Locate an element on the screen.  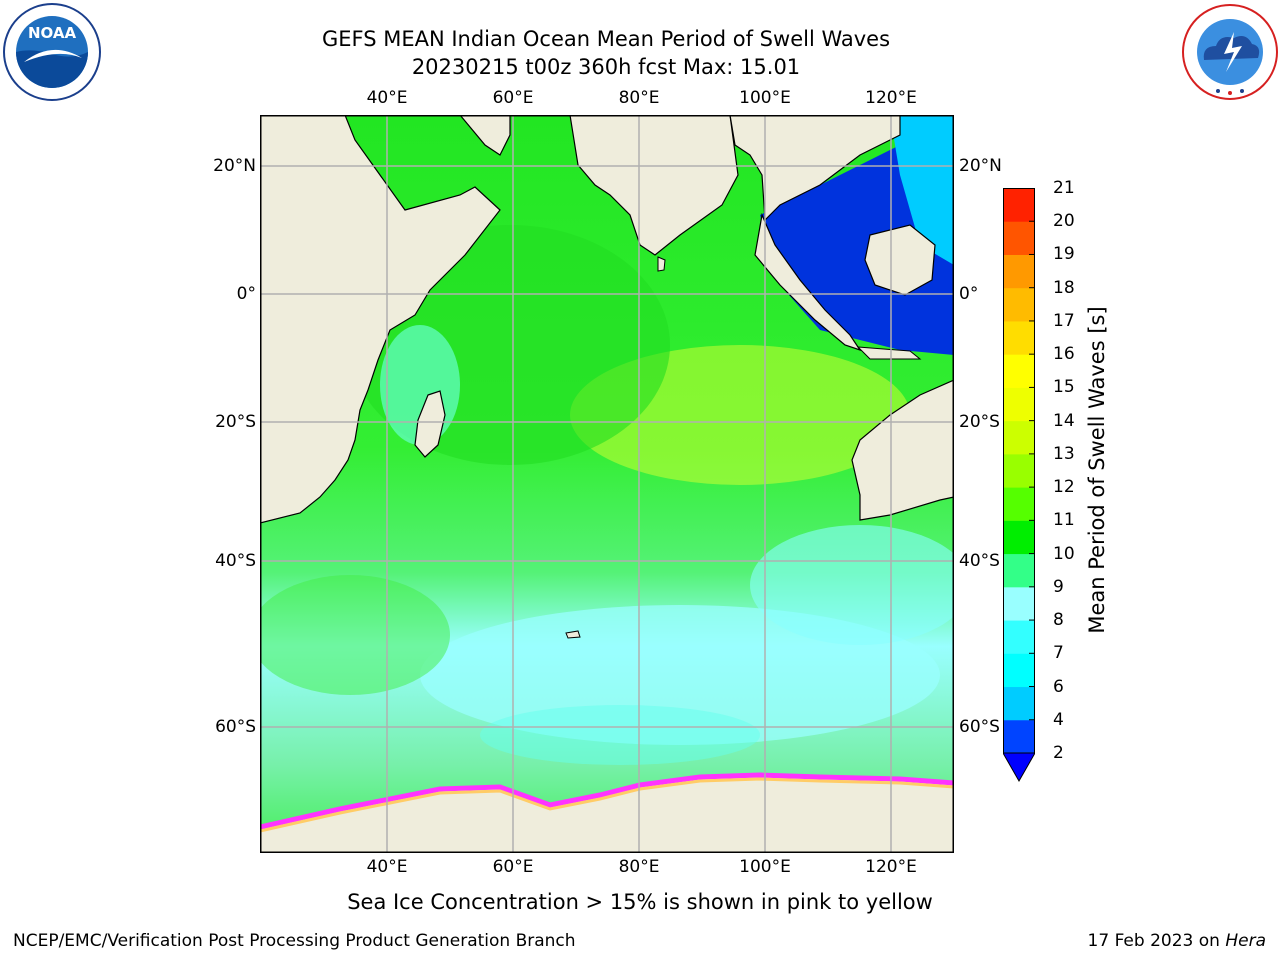
swell-field-10s is located at coordinates (355, 635).